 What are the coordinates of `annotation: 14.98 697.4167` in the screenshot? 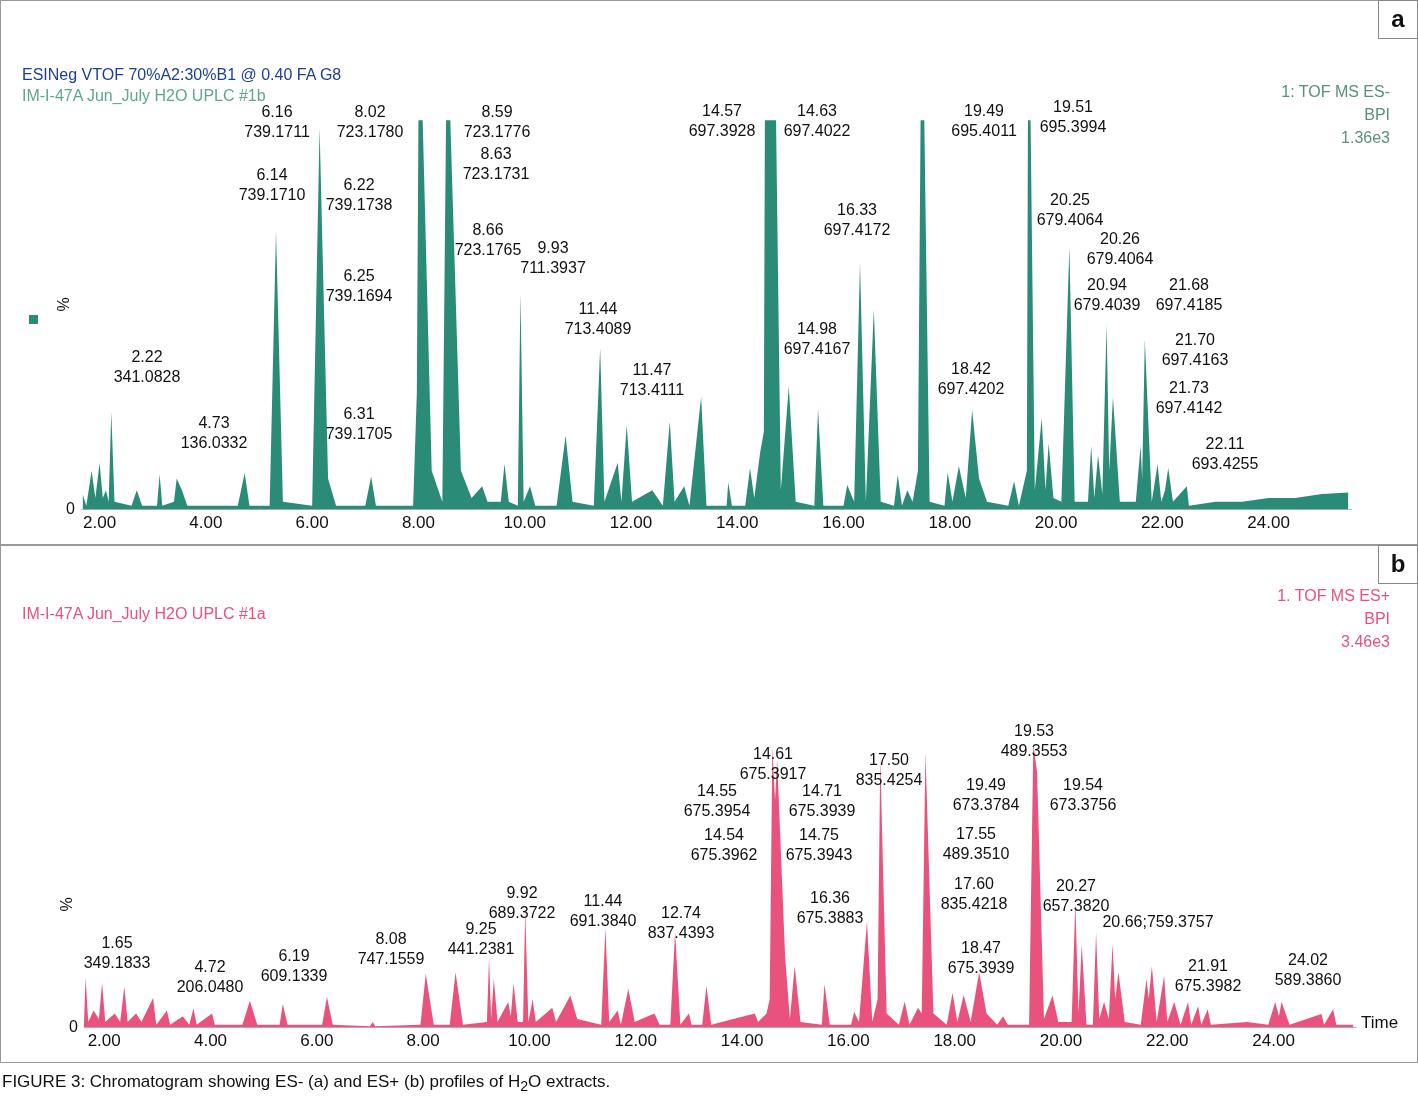 It's located at (817, 339).